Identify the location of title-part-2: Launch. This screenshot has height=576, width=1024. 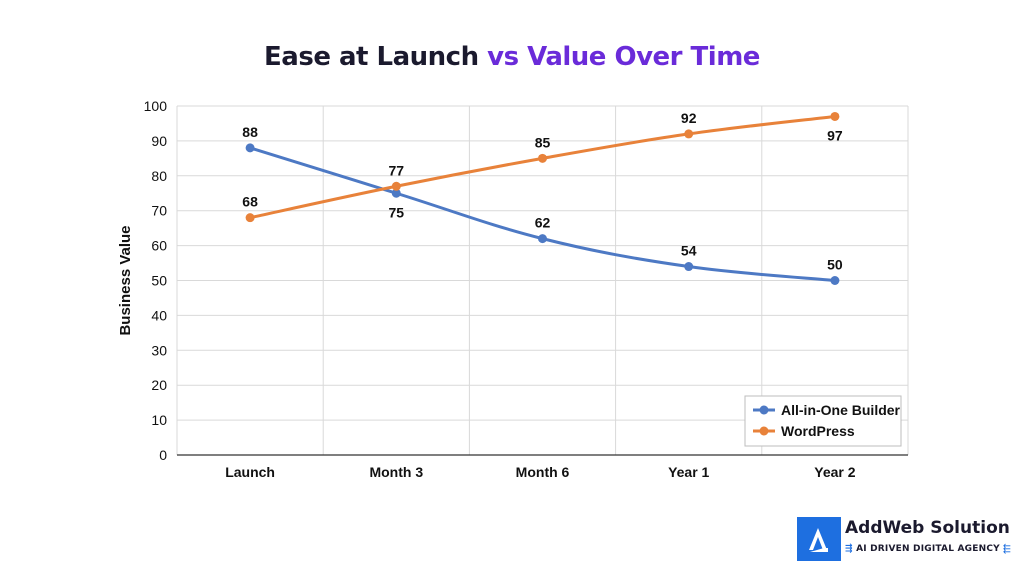
(428, 57).